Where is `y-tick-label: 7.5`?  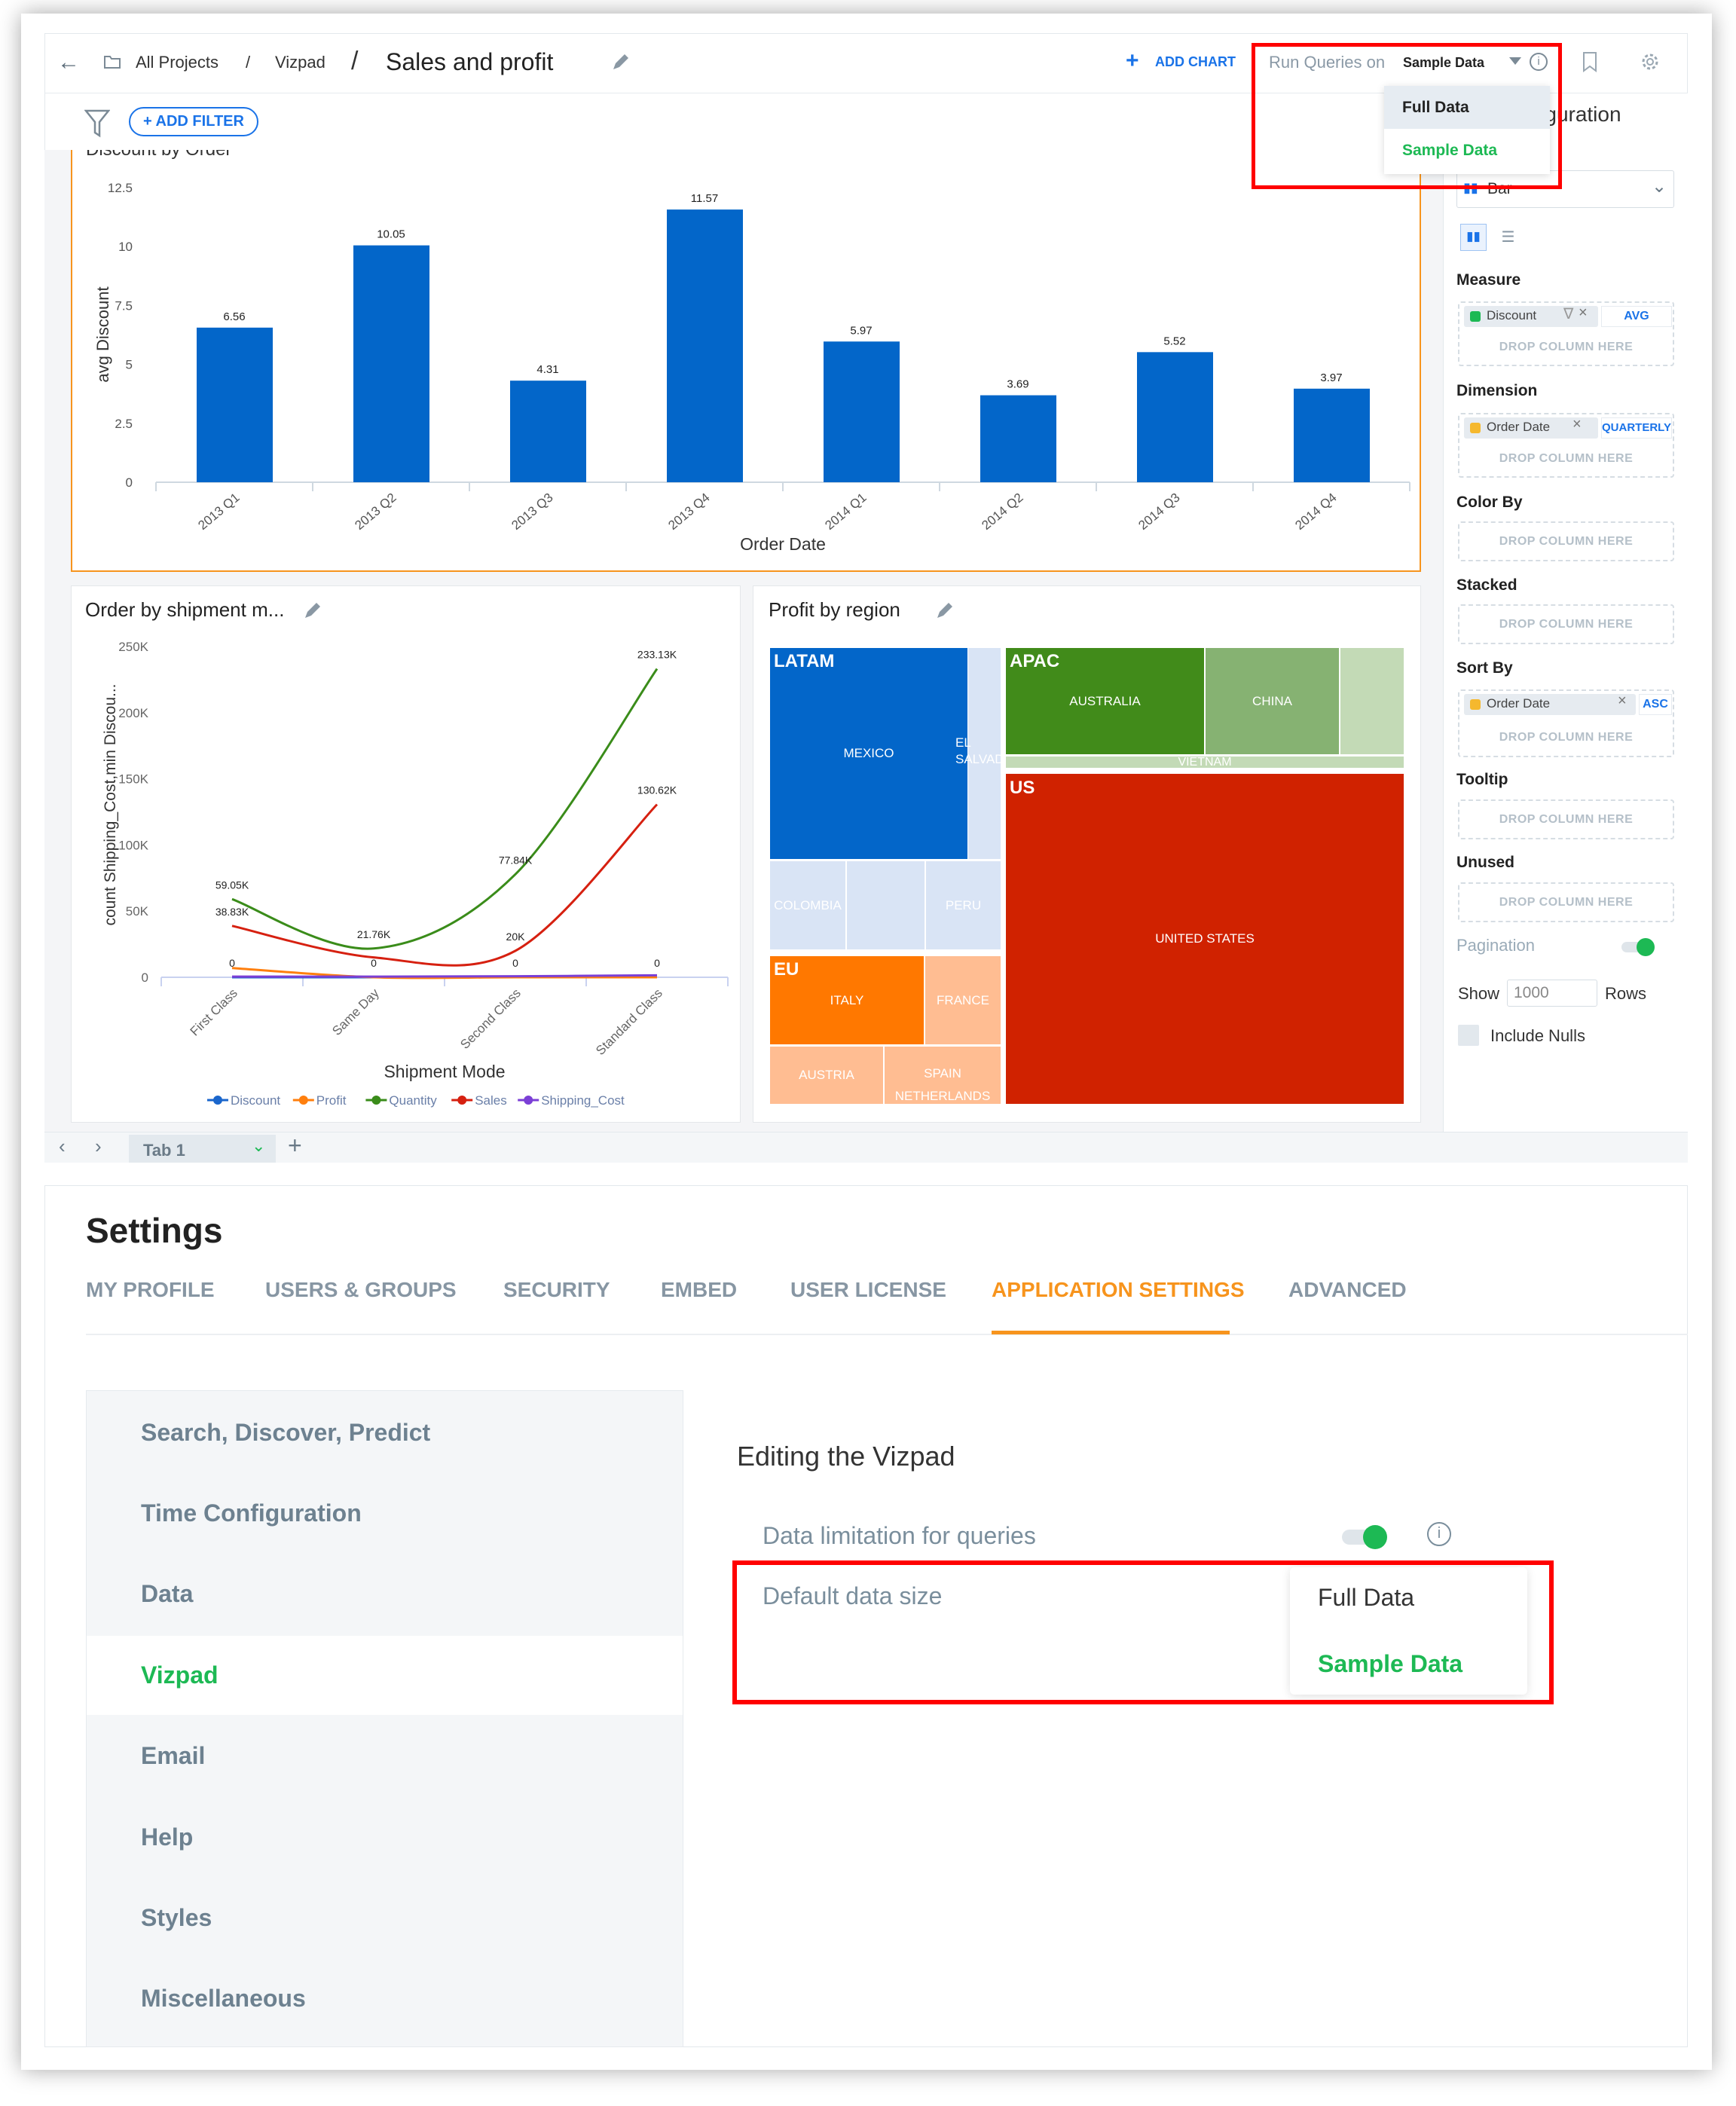
y-tick-label: 7.5 is located at coordinates (124, 305).